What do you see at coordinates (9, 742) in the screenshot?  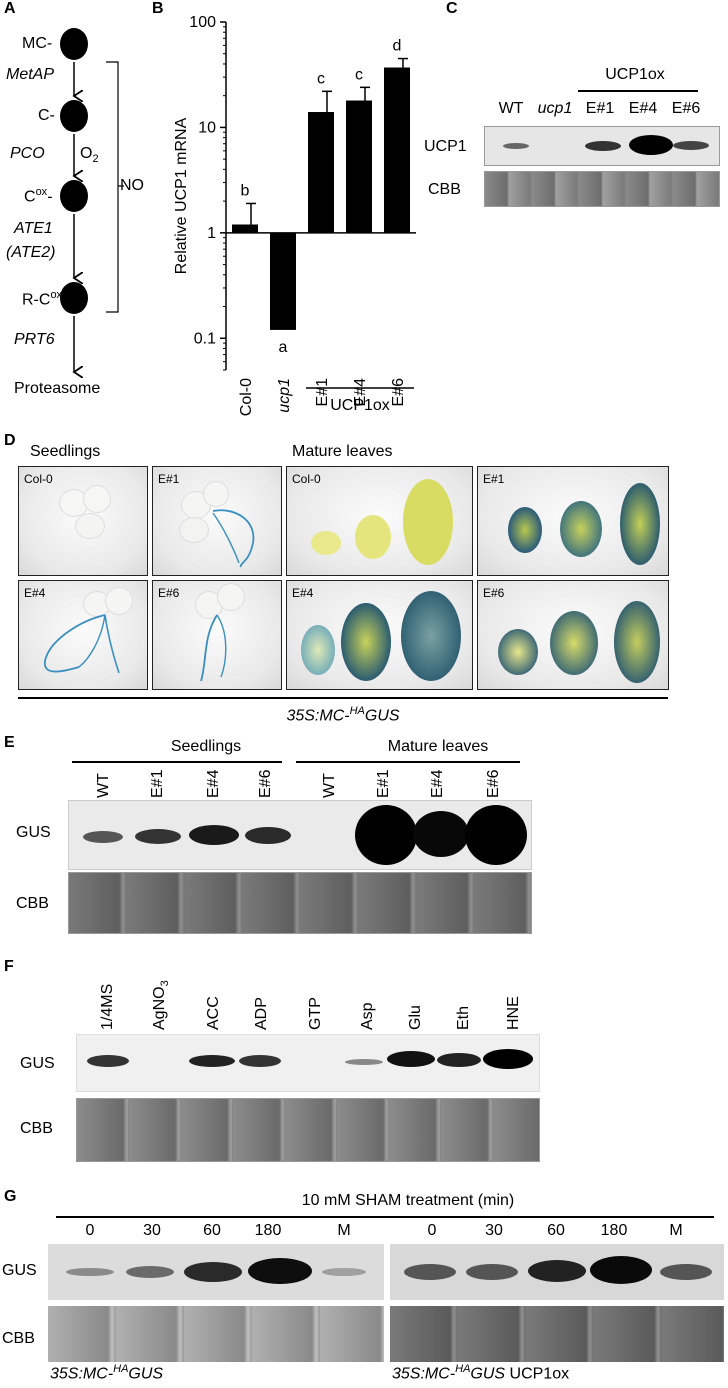 I see `panel-e-letter: E` at bounding box center [9, 742].